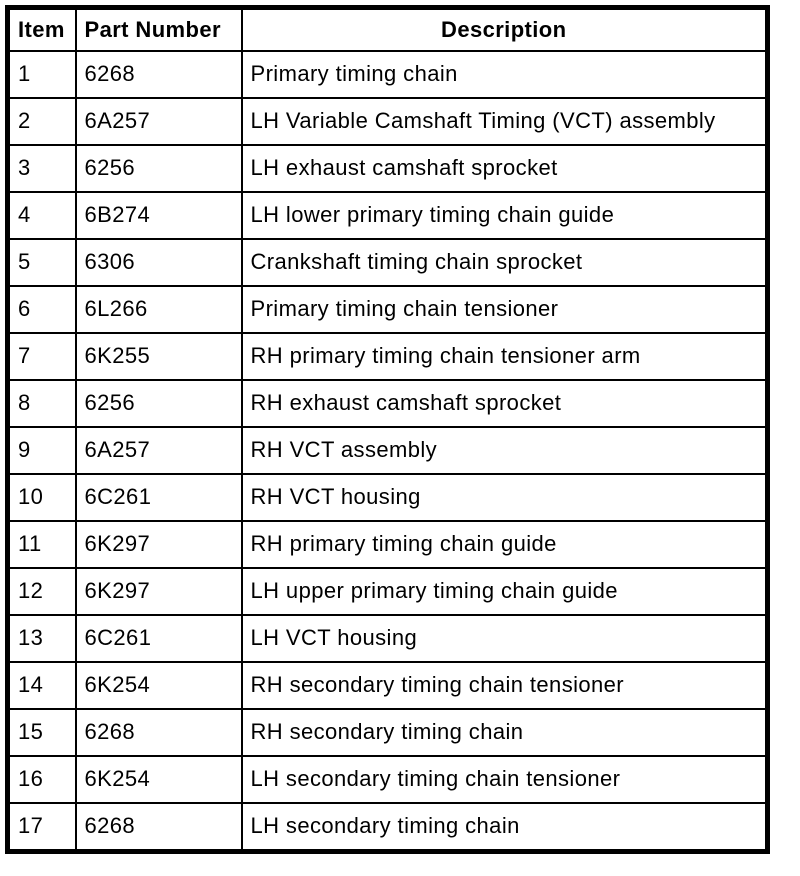  What do you see at coordinates (504, 591) in the screenshot?
I see `description-cell: LH upper primary timing chain guide` at bounding box center [504, 591].